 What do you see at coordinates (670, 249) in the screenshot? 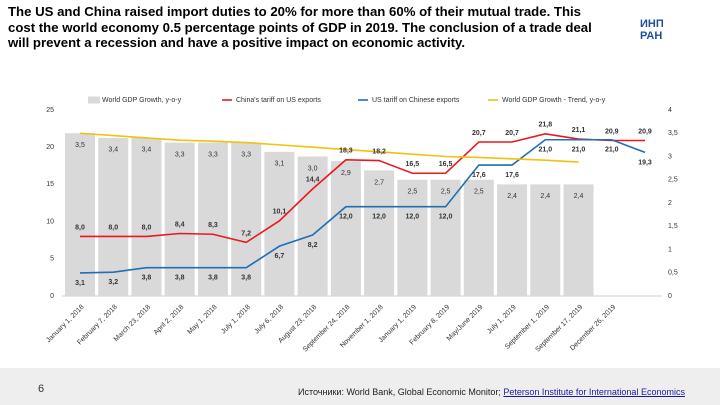
I see `y2-tick-label: 1` at bounding box center [670, 249].